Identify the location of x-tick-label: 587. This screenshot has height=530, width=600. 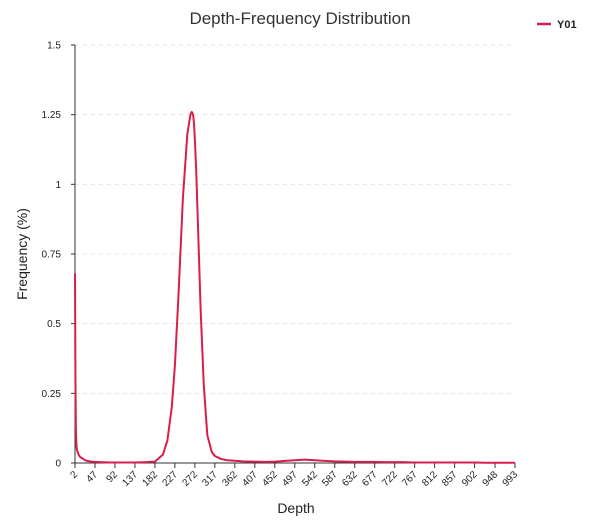
(330, 479).